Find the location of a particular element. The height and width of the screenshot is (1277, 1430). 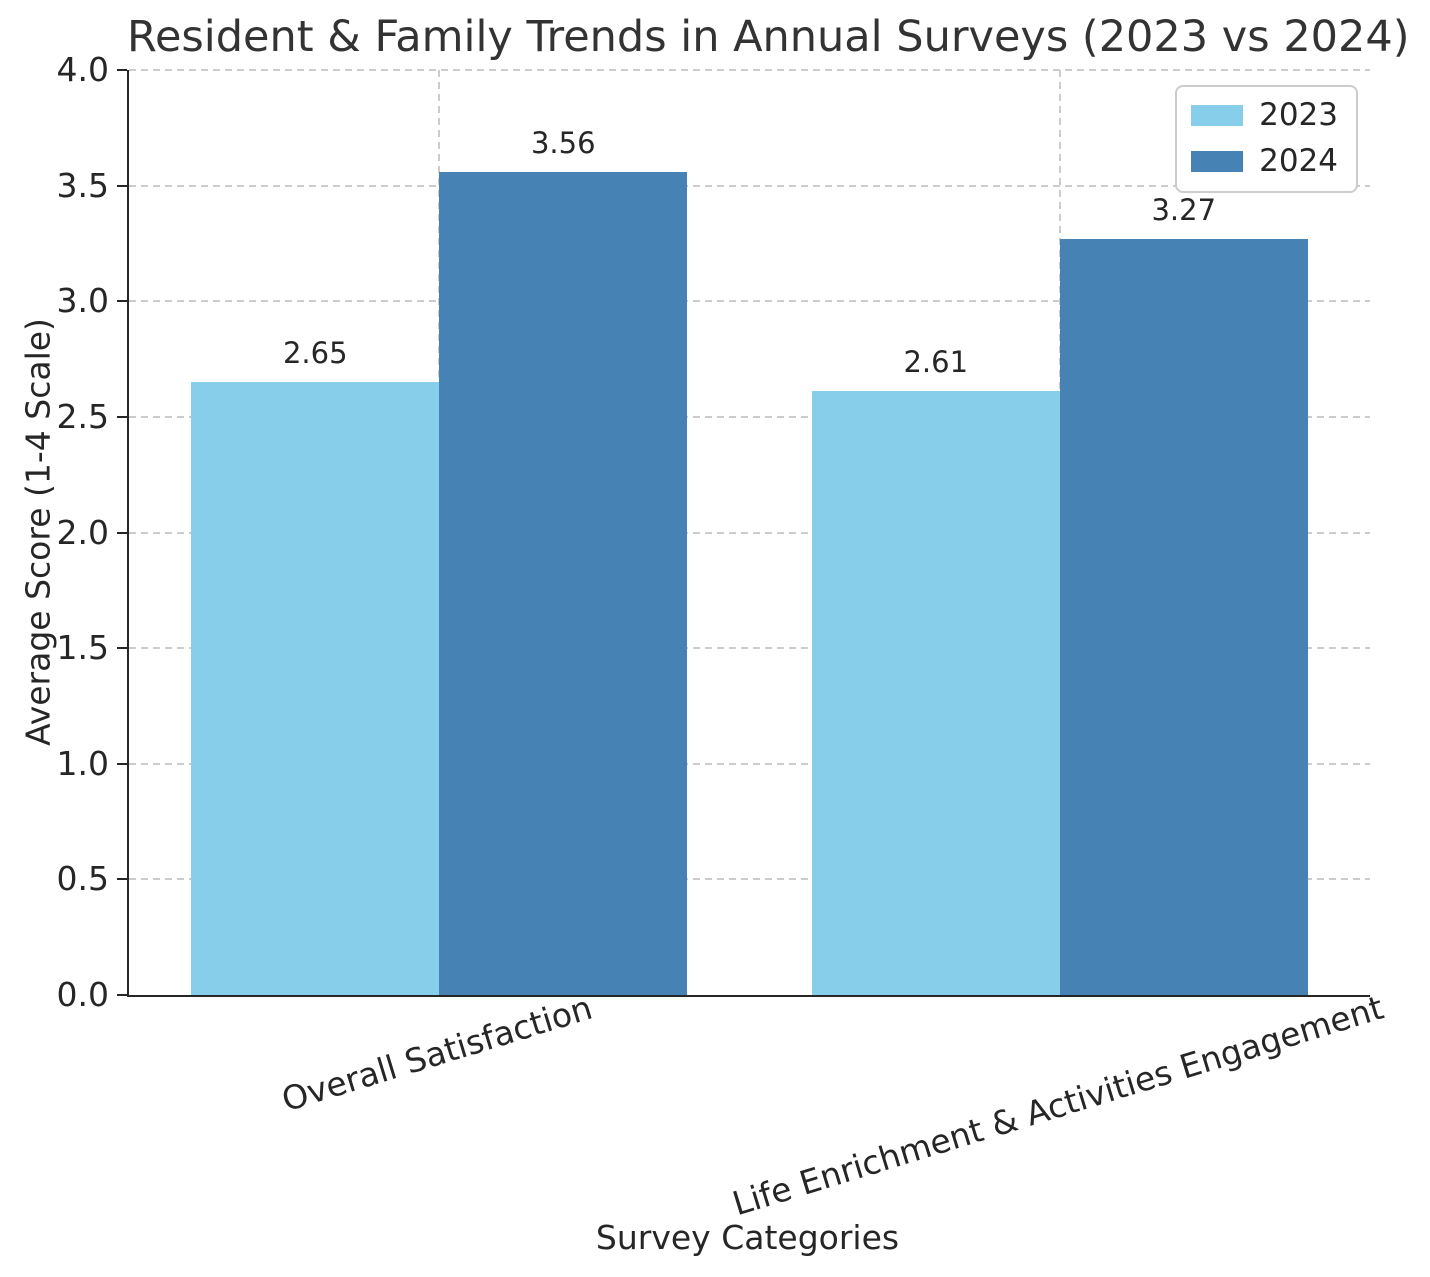

y-tick-label-2.0: 2.0 is located at coordinates (82, 532).